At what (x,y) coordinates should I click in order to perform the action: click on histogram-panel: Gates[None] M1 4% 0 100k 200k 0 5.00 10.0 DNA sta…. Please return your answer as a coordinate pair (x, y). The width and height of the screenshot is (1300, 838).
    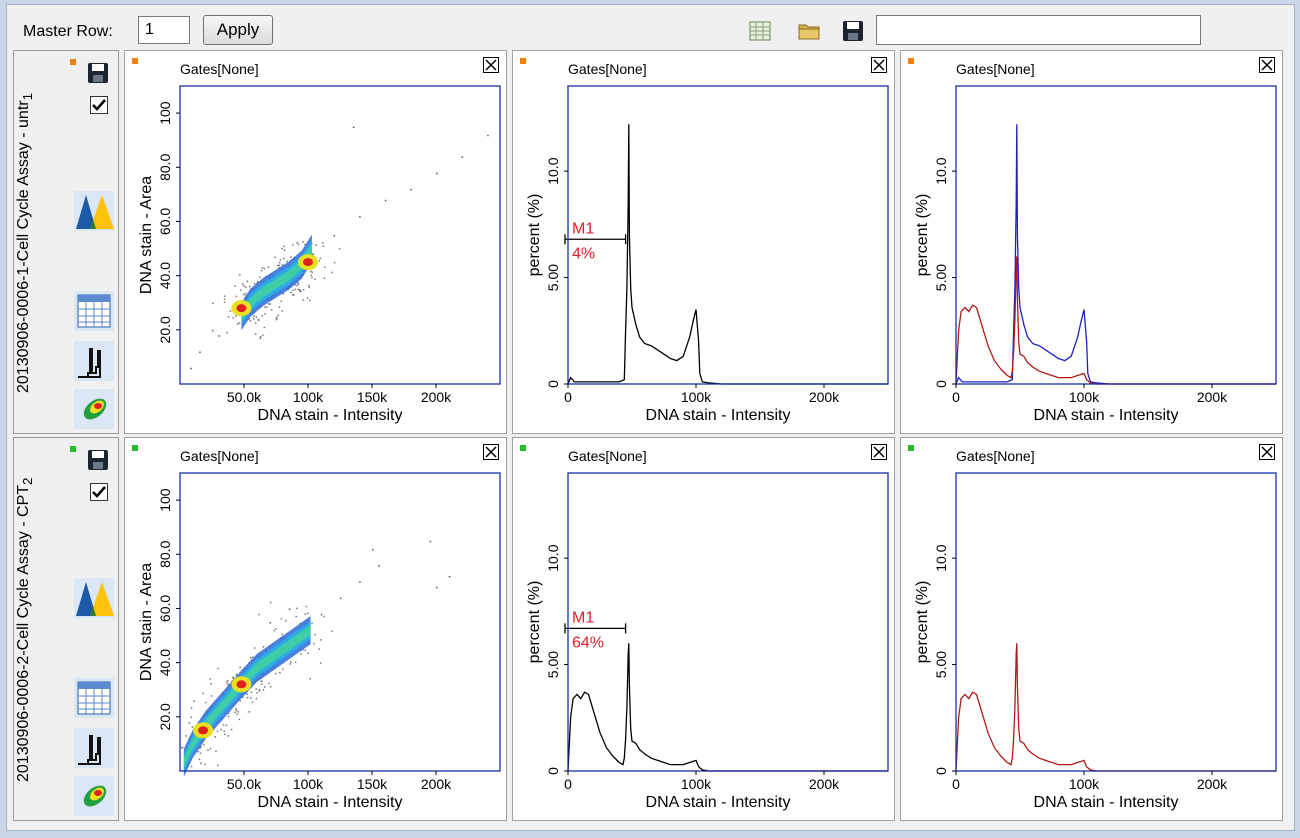
    Looking at the image, I should click on (703, 242).